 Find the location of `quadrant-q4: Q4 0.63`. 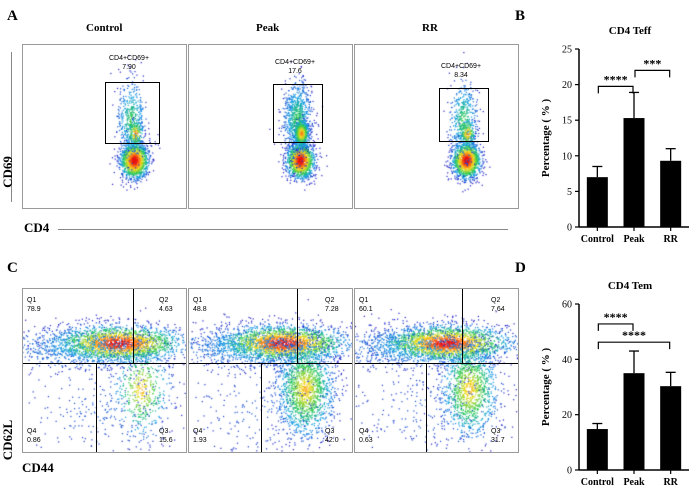

quadrant-q4: Q4 0.63 is located at coordinates (366, 436).